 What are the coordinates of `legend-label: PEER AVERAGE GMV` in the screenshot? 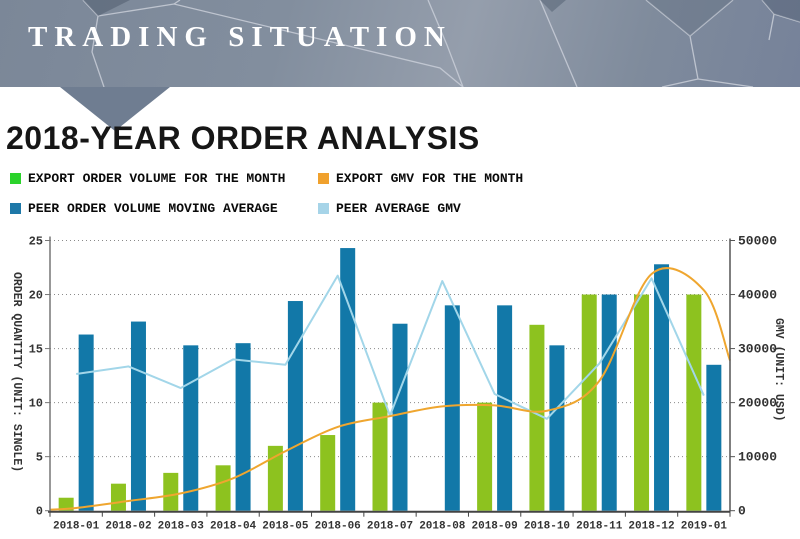 It's located at (398, 208).